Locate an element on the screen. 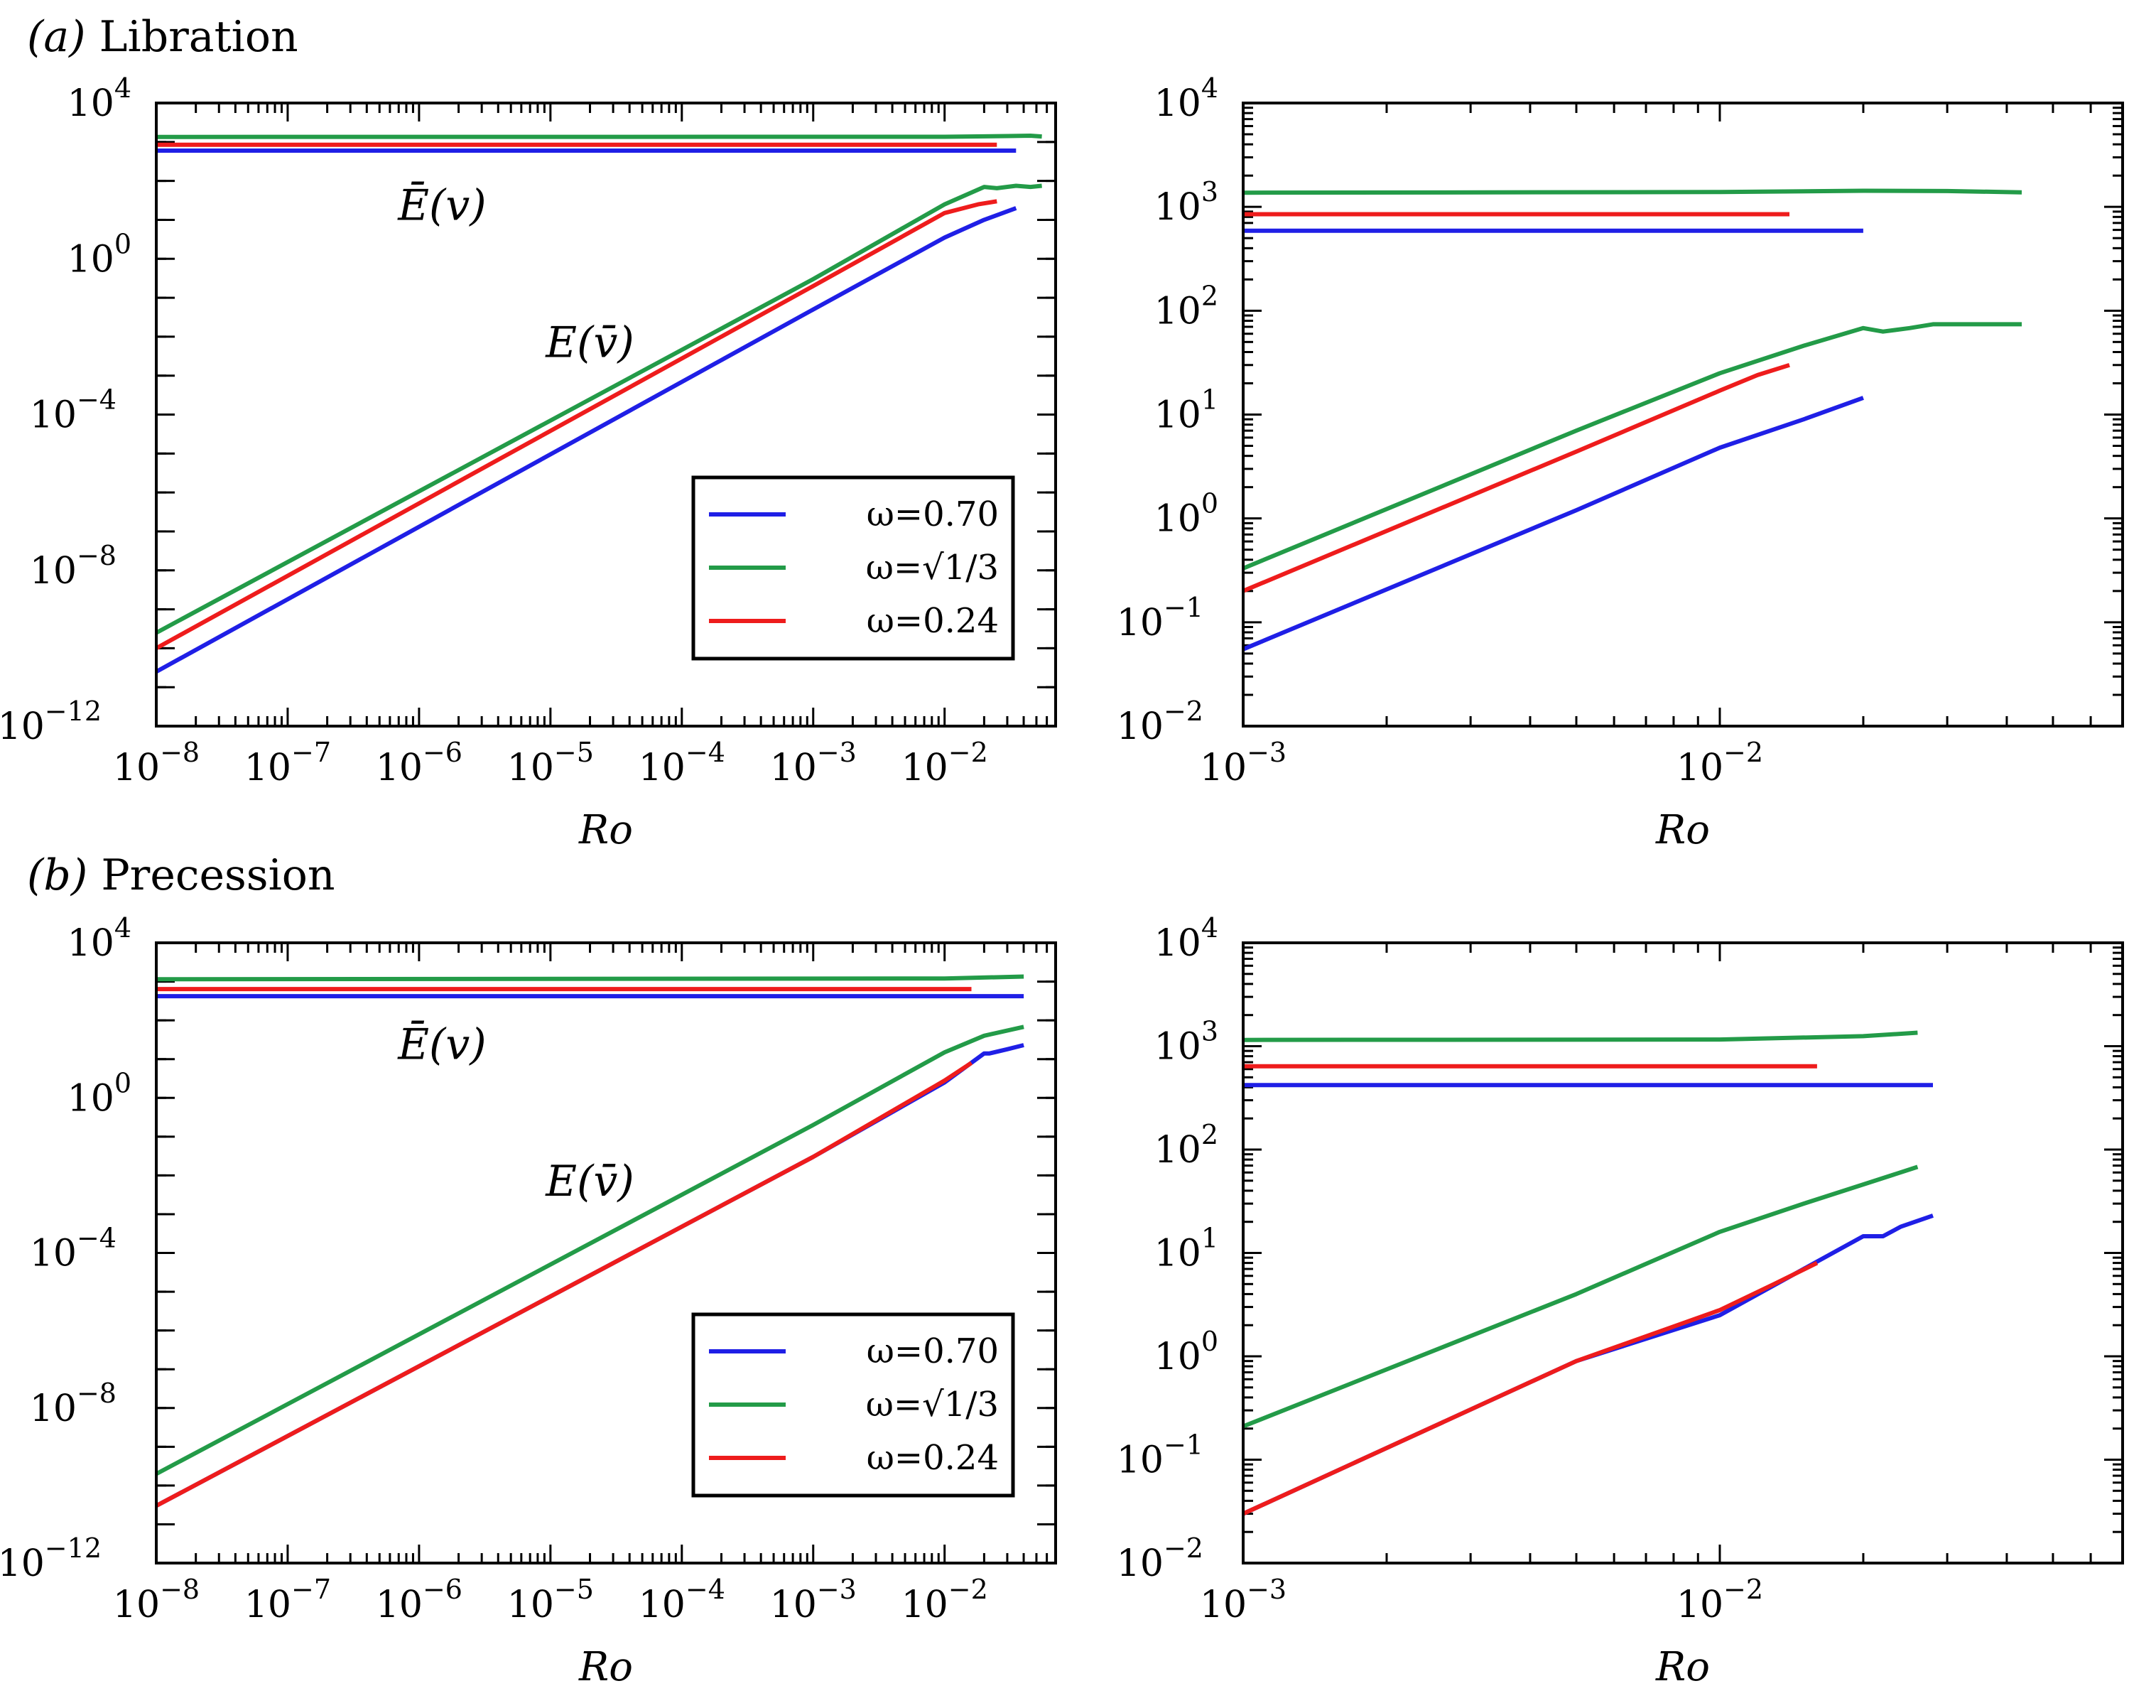 Image resolution: width=2156 pixels, height=1708 pixels. x-tick-exp: −5 is located at coordinates (574, 1589).